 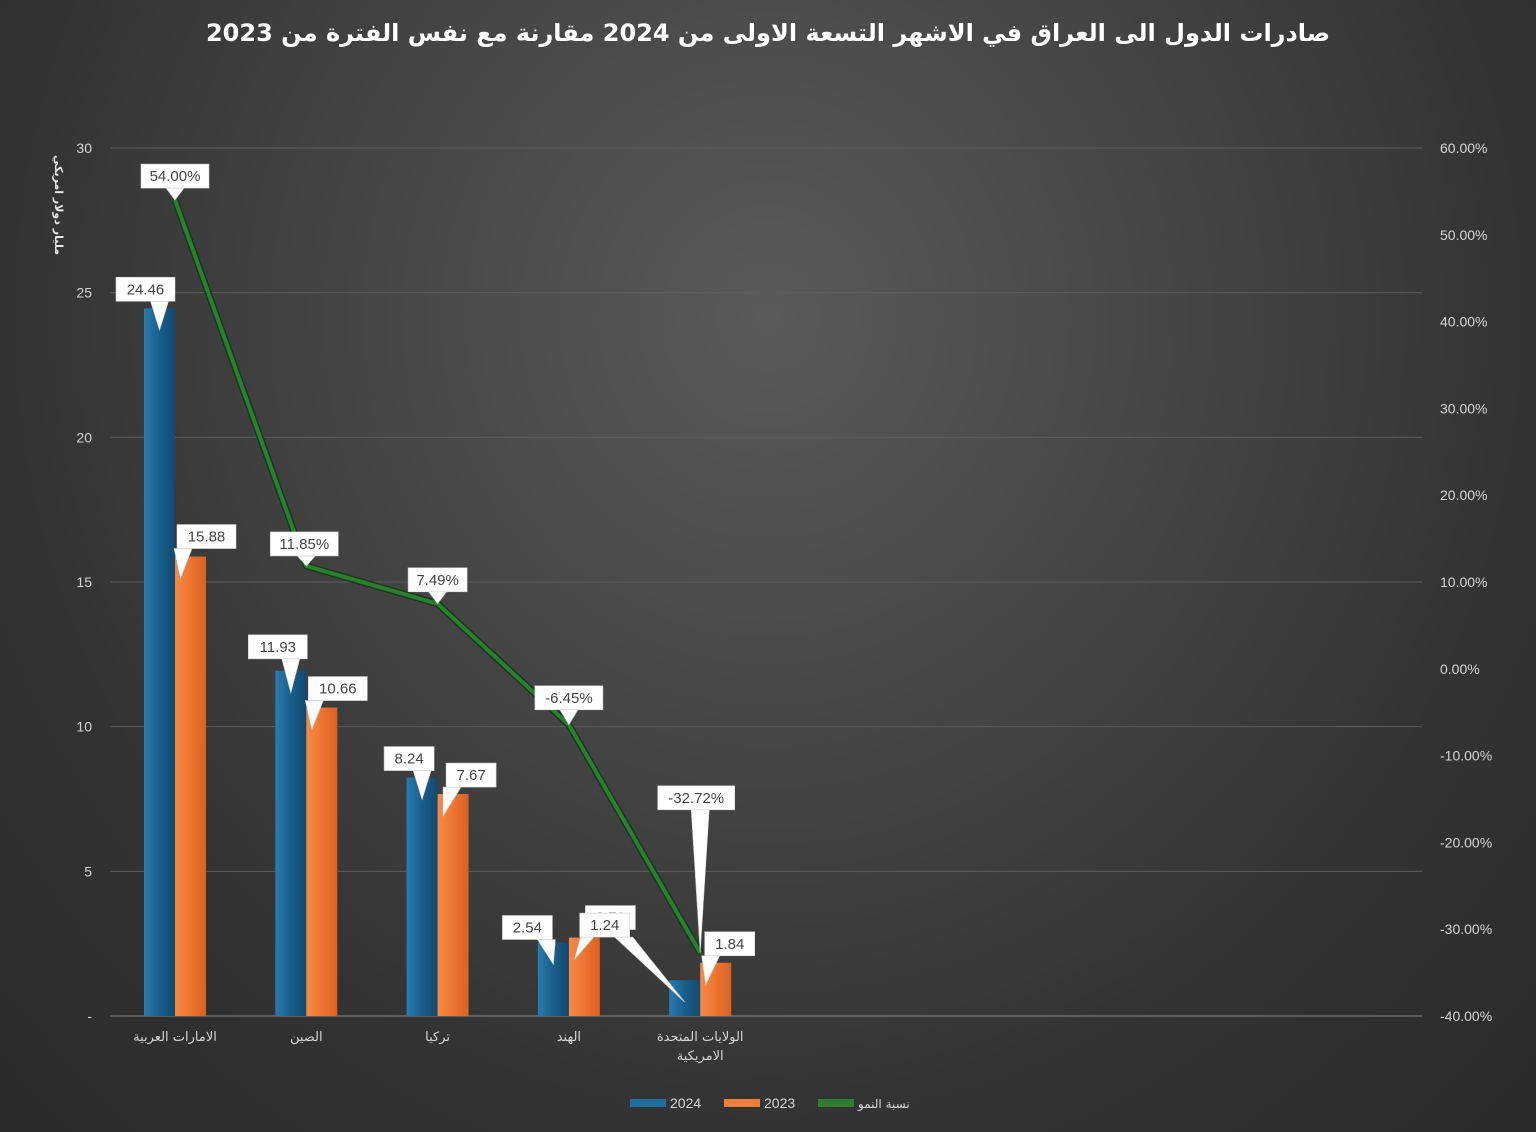 What do you see at coordinates (84, 293) in the screenshot?
I see `y-tick-label: 25` at bounding box center [84, 293].